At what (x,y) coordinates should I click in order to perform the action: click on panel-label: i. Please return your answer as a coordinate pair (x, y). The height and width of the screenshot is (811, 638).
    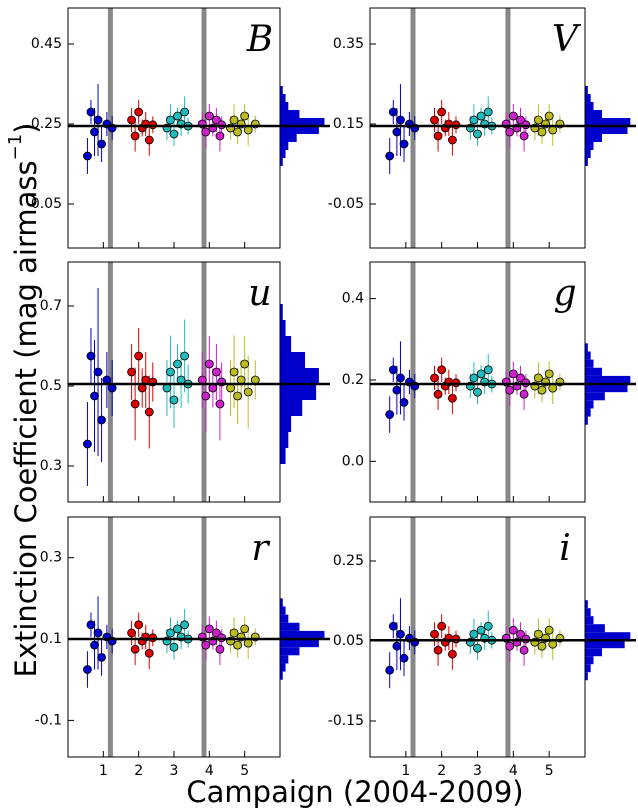
    Looking at the image, I should click on (565, 548).